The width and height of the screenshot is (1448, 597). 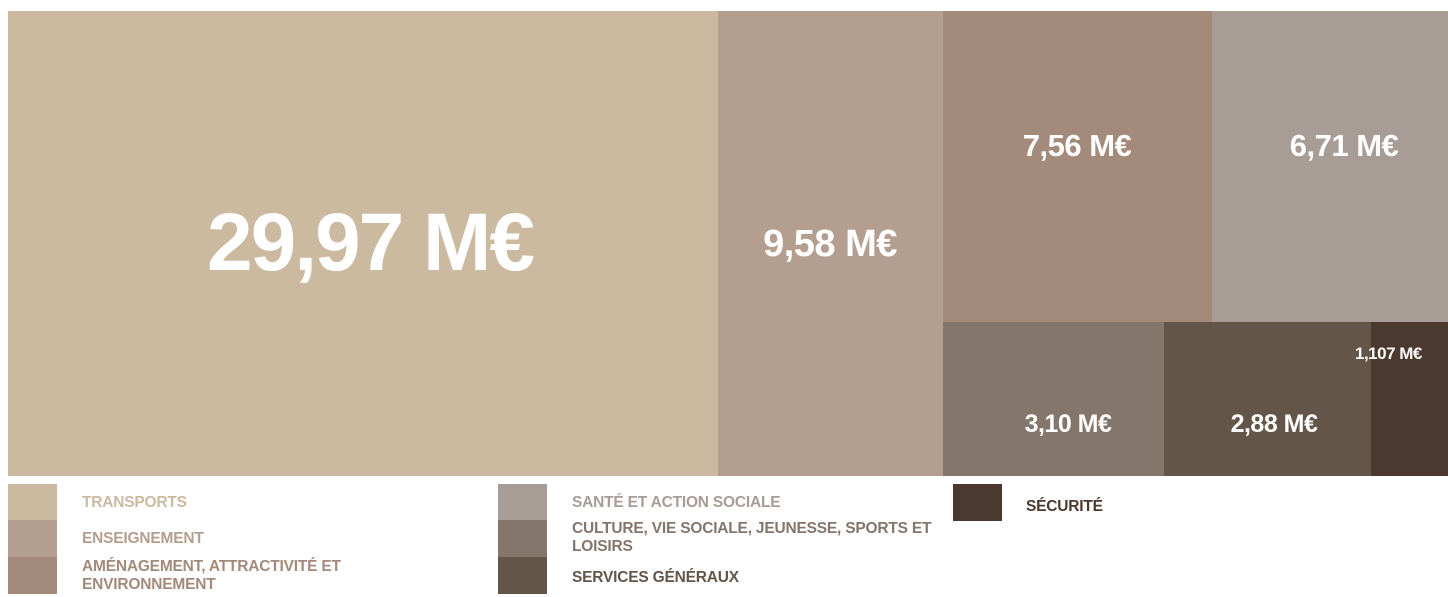 What do you see at coordinates (134, 502) in the screenshot?
I see `legend-label: TRANSPORTS` at bounding box center [134, 502].